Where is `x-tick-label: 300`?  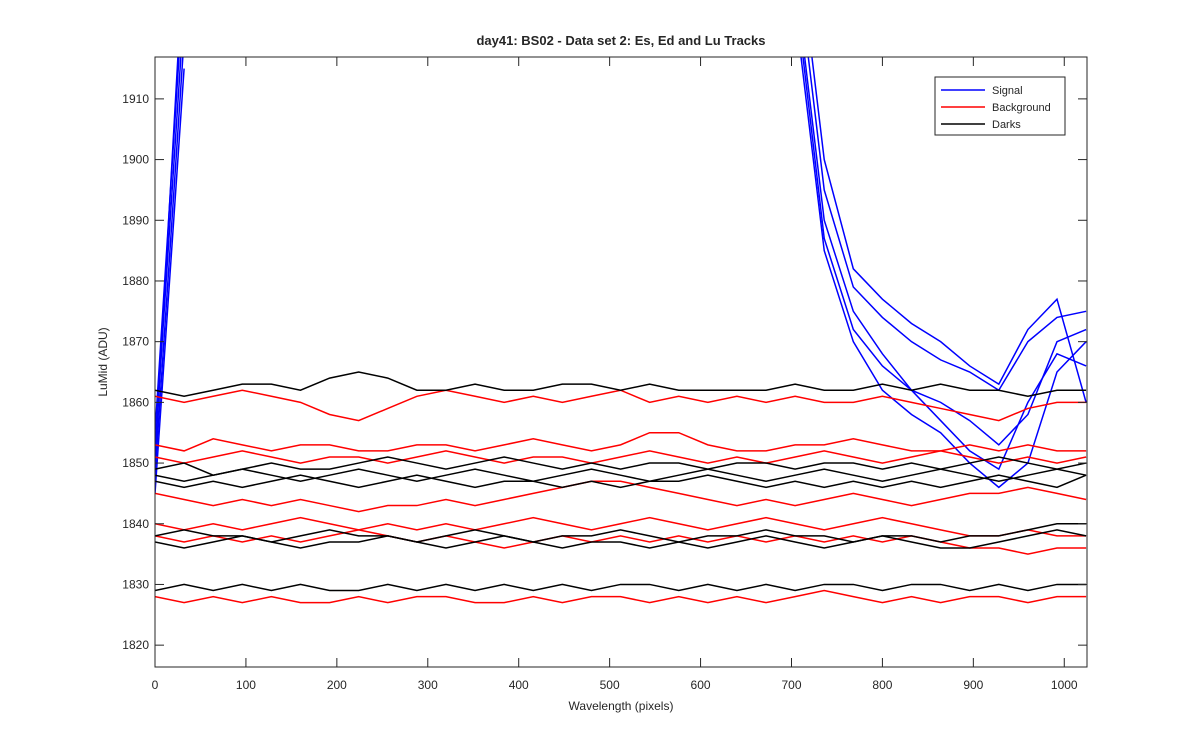 x-tick-label: 300 is located at coordinates (428, 685).